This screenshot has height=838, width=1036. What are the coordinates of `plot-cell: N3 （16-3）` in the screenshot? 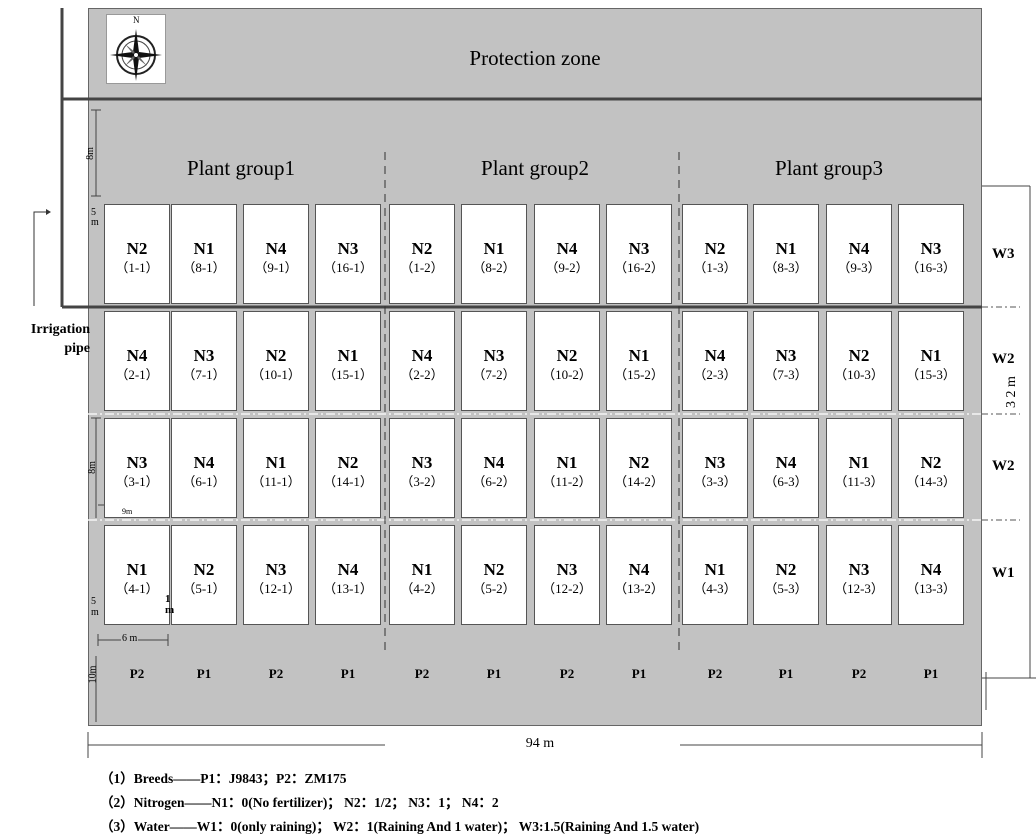 It's located at (931, 254).